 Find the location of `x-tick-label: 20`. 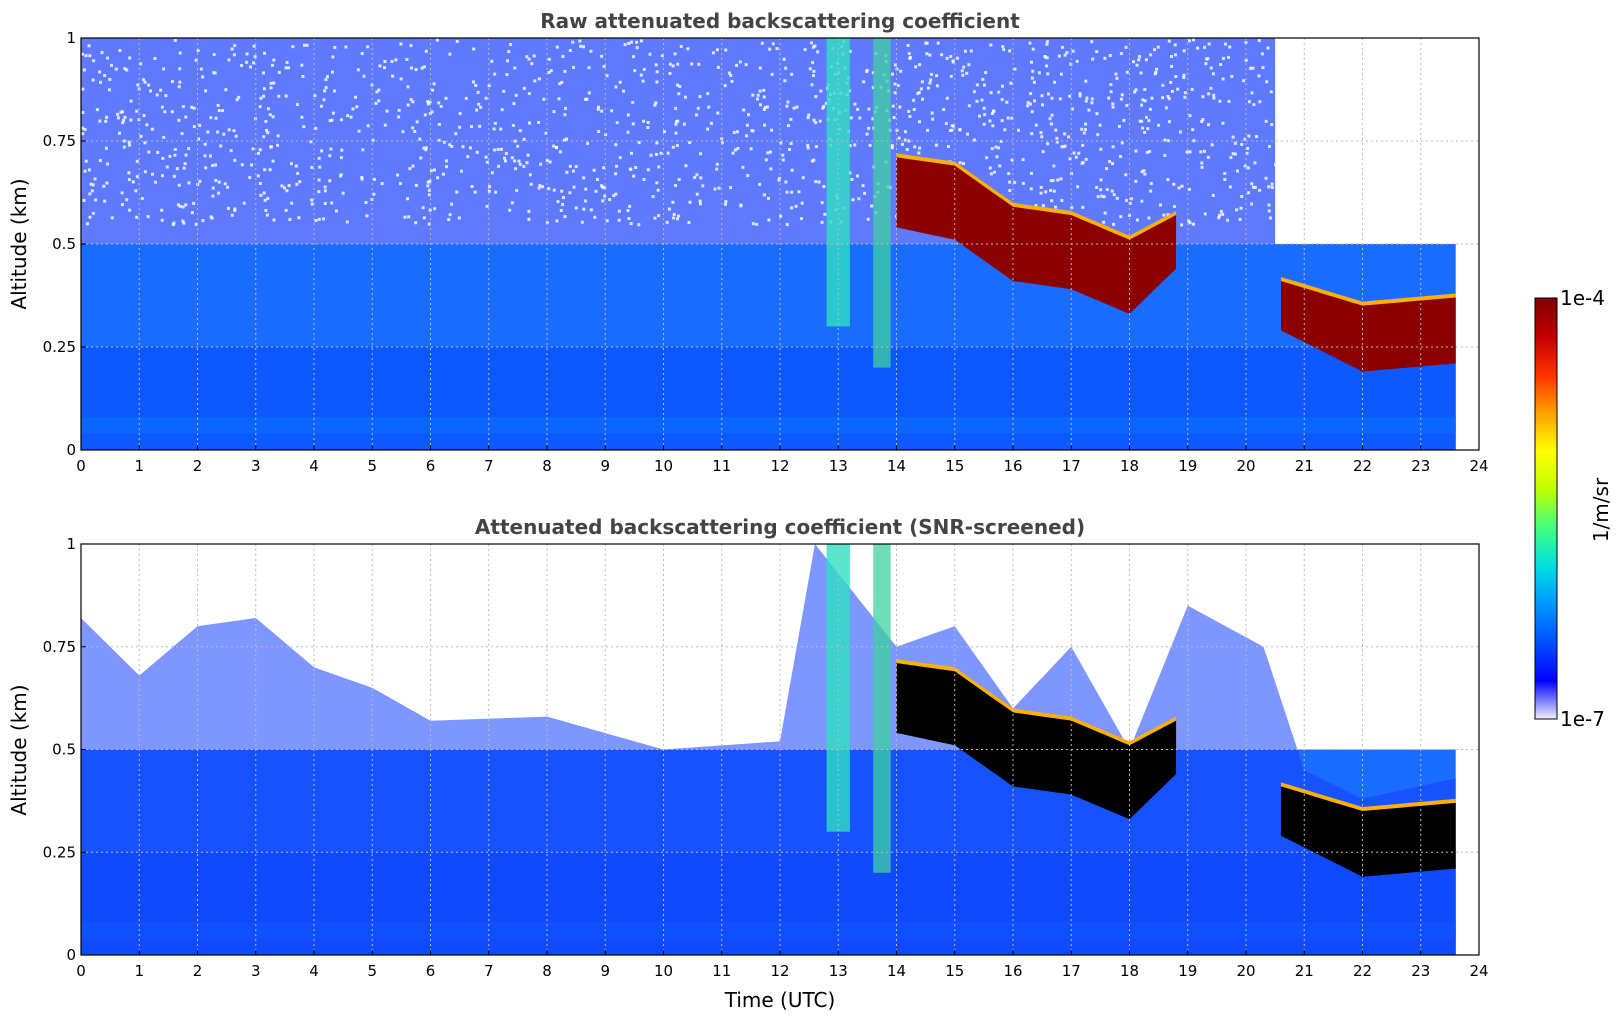

x-tick-label: 20 is located at coordinates (1245, 466).